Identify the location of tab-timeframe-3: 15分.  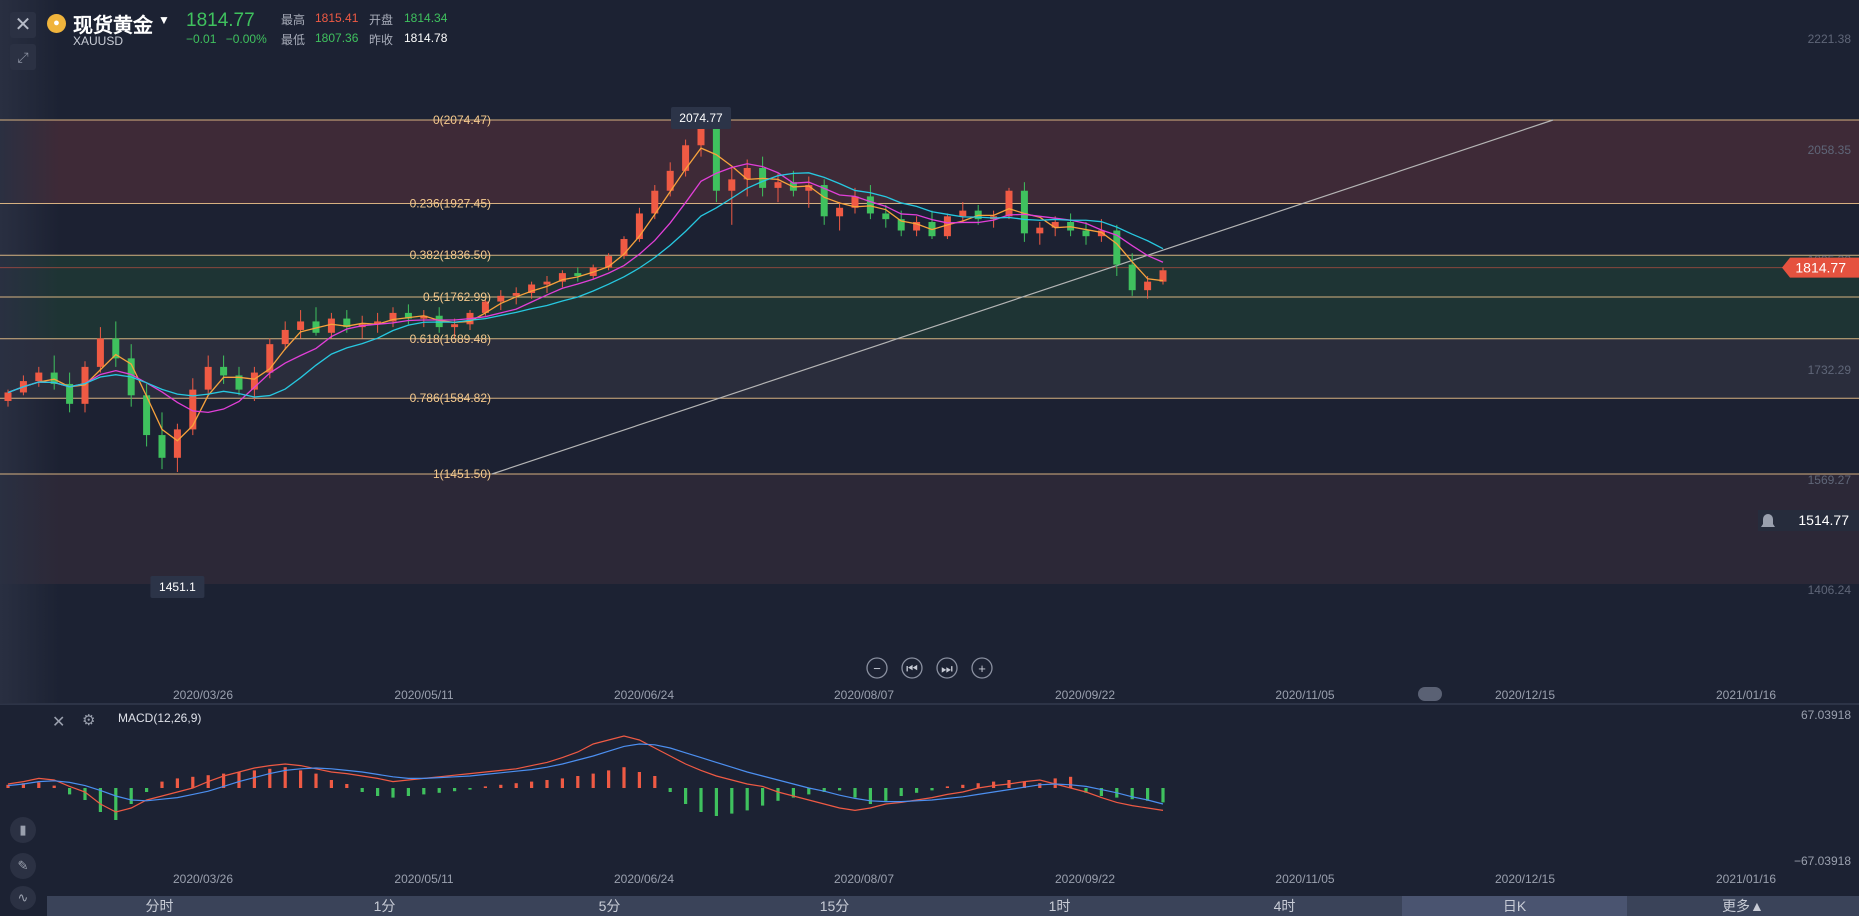
(834, 906).